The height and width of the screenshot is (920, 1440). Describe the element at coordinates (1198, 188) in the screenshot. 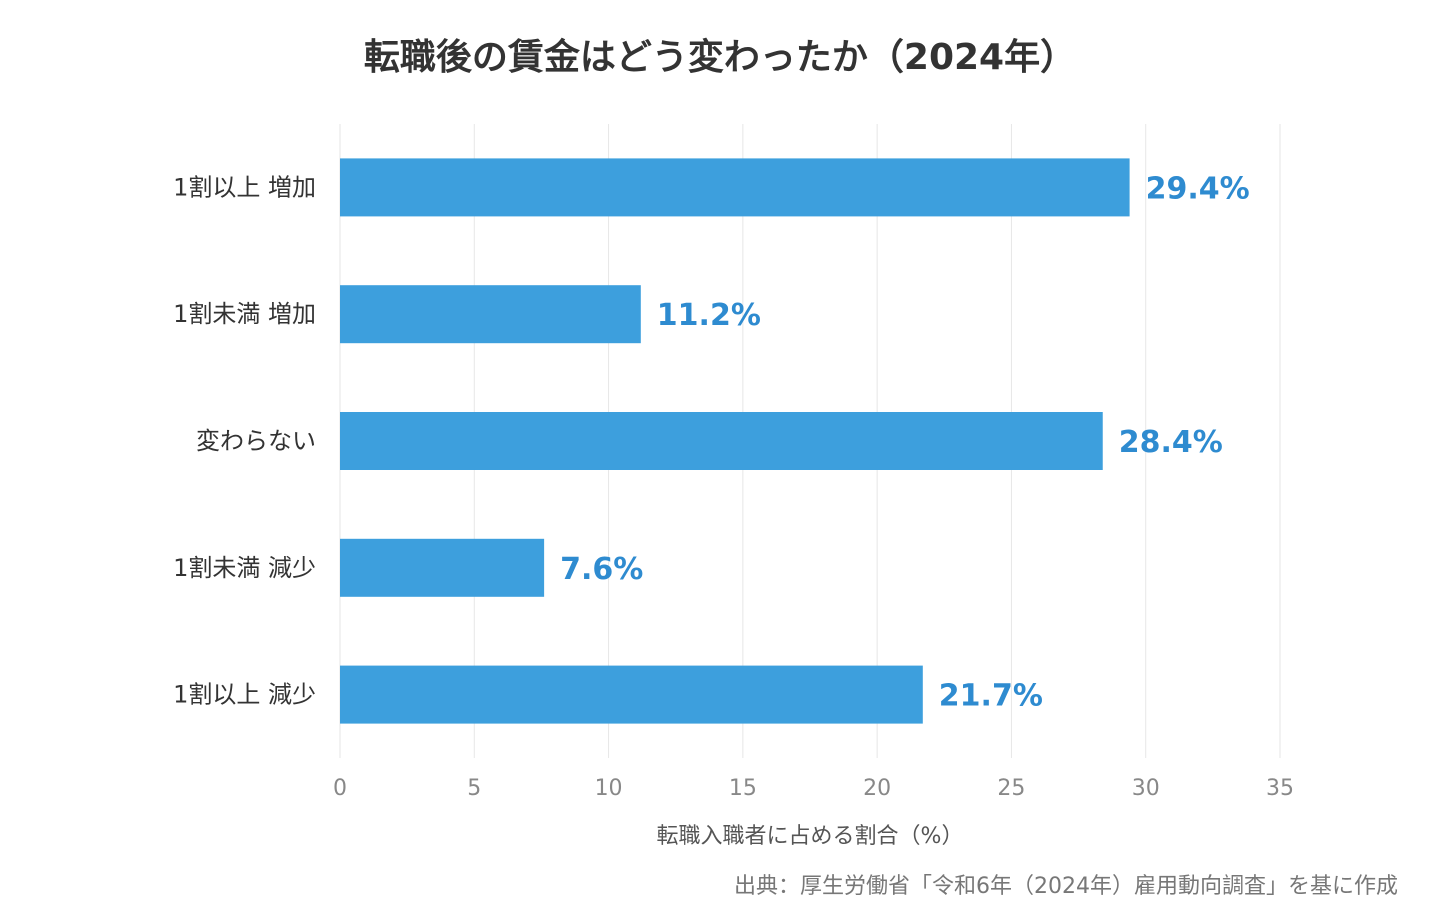

I see `data-label: 29.4%` at that location.